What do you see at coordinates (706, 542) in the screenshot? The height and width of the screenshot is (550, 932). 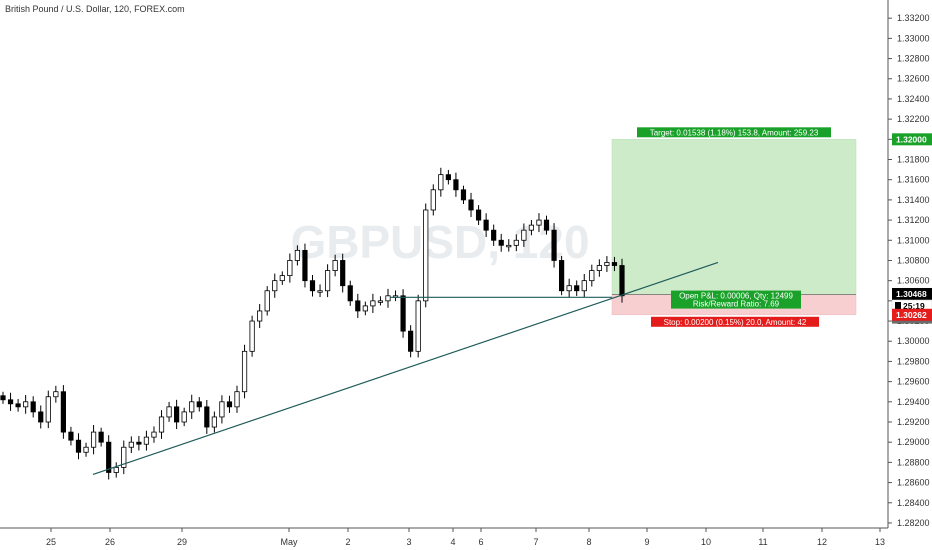 I see `time-tick-label: 10` at bounding box center [706, 542].